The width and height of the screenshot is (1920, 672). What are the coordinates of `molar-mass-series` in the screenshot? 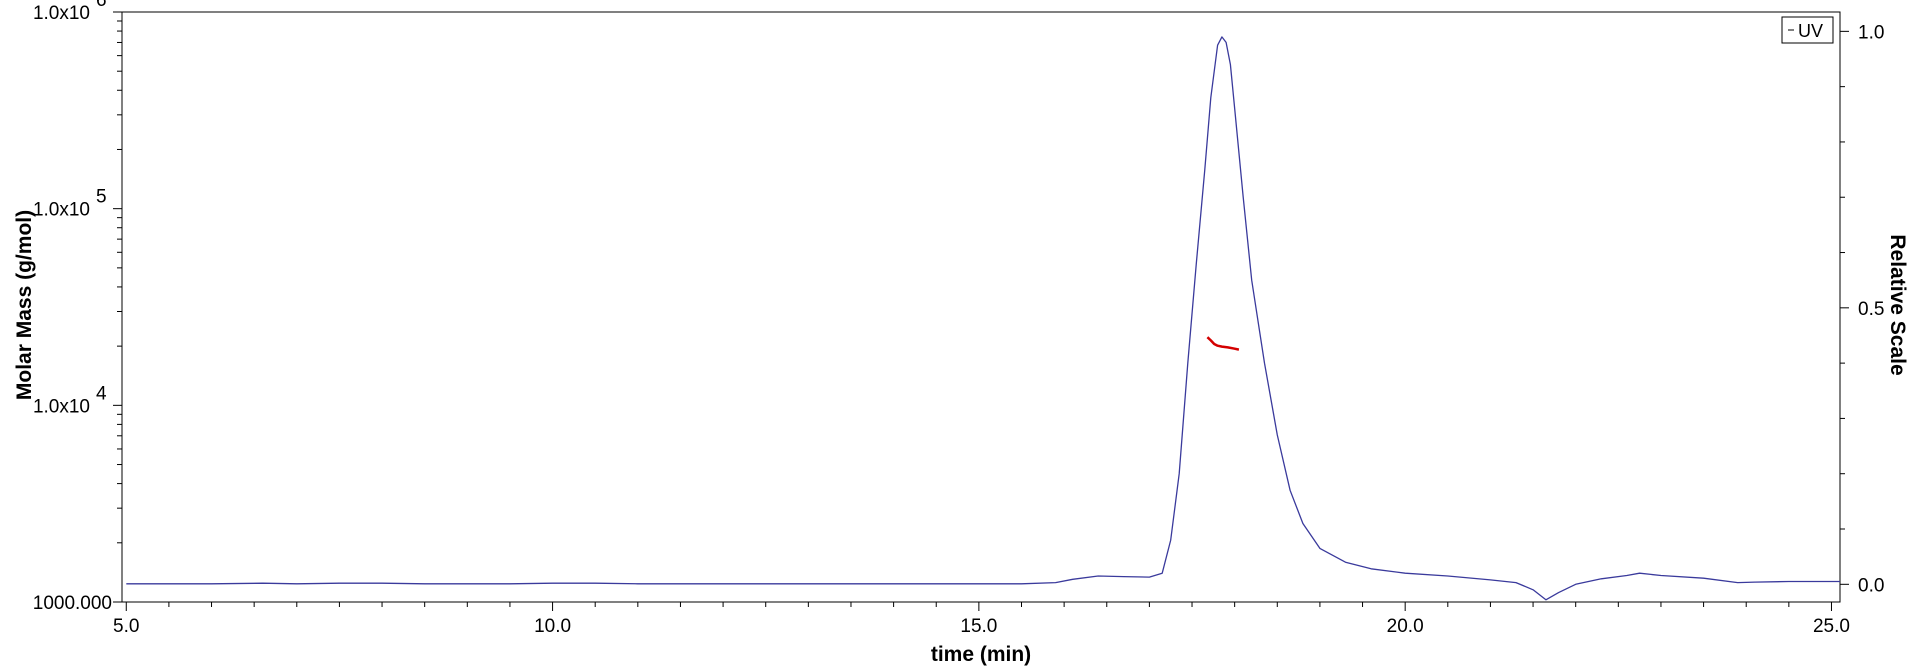 It's located at (1223, 343).